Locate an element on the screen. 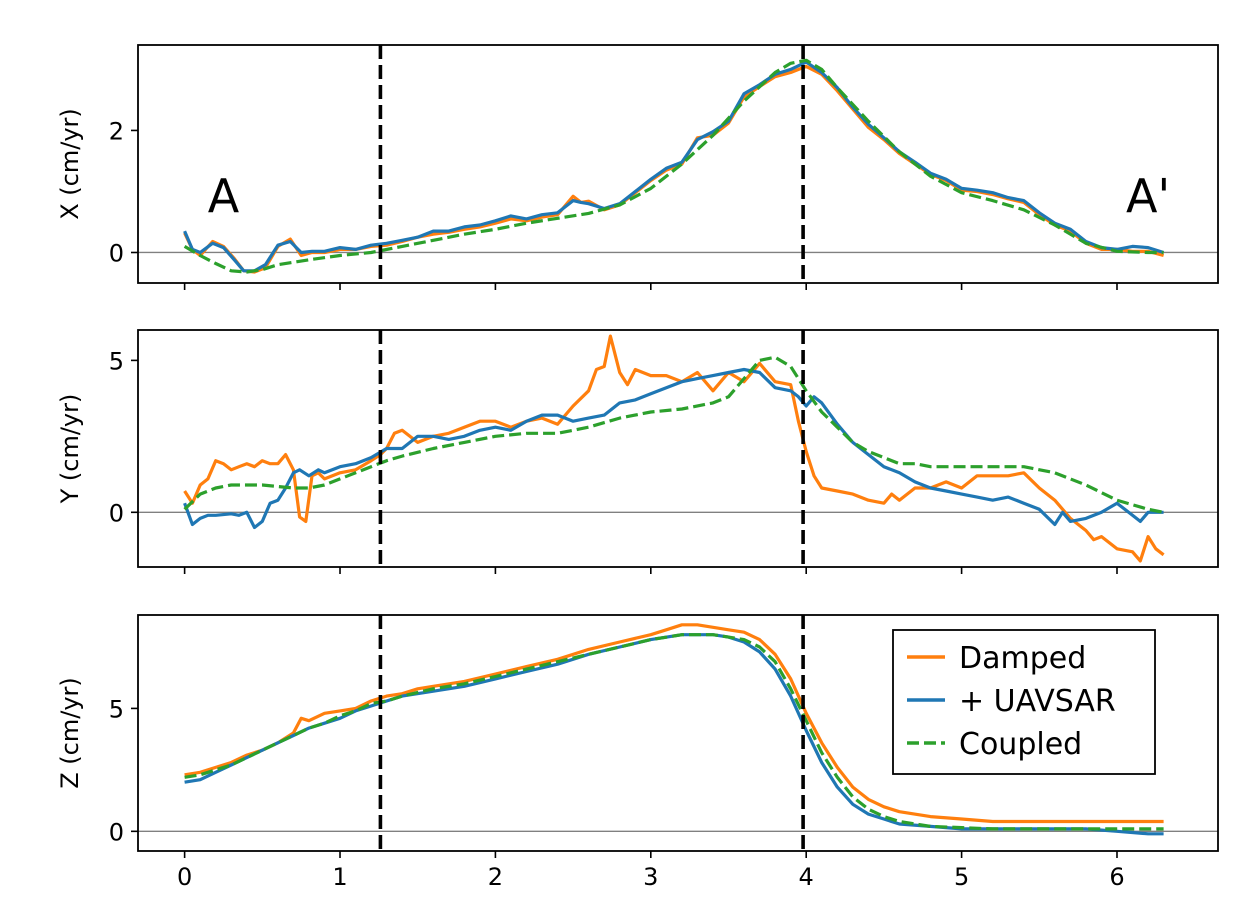 This screenshot has width=1256, height=914. legend-label: + UAVSAR is located at coordinates (1037, 701).